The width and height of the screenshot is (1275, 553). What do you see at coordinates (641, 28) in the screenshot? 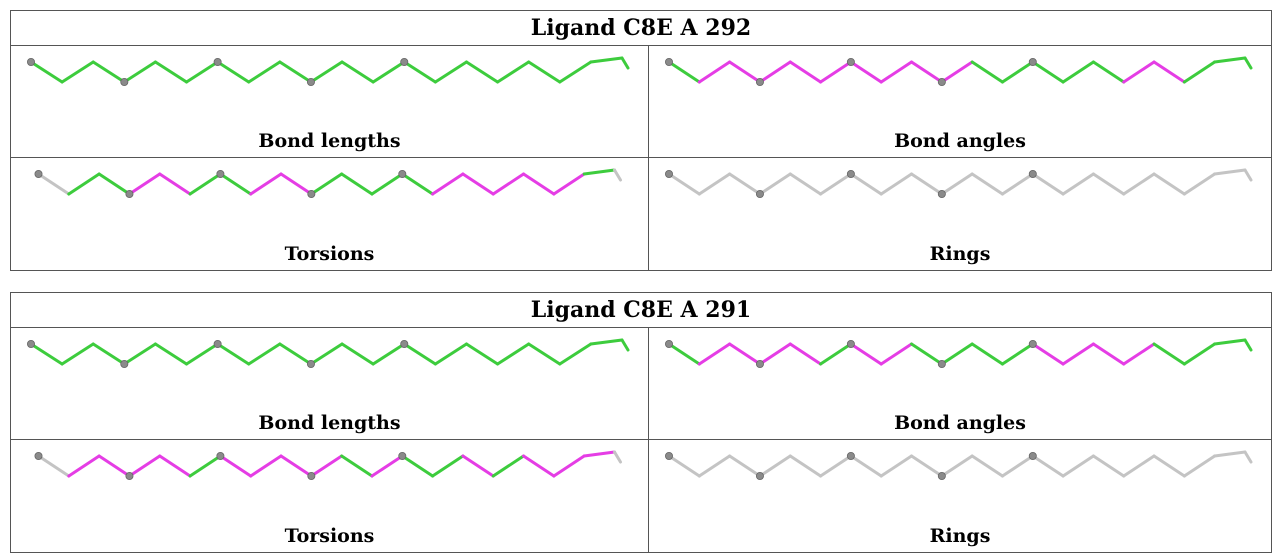
I see `panel-title: Ligand C8E A 292` at bounding box center [641, 28].